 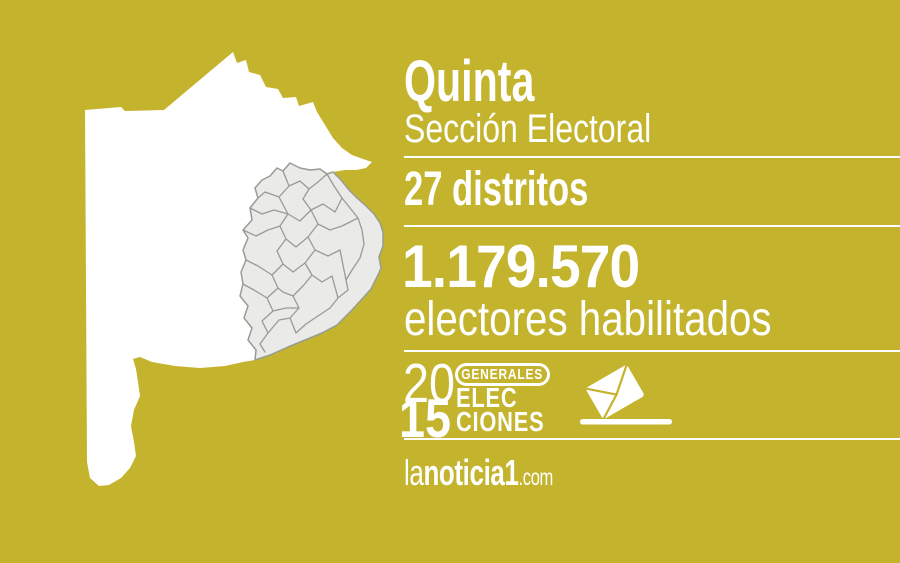 What do you see at coordinates (496, 189) in the screenshot?
I see `districts-count: 27 distritos` at bounding box center [496, 189].